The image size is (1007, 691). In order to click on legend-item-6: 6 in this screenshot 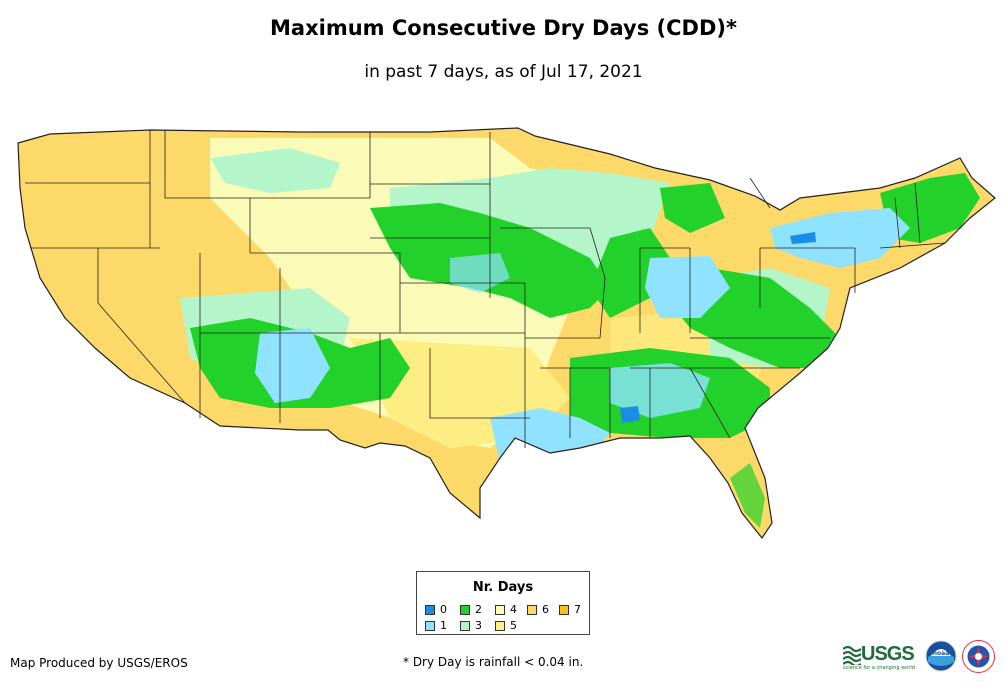, I will do `click(538, 610)`.